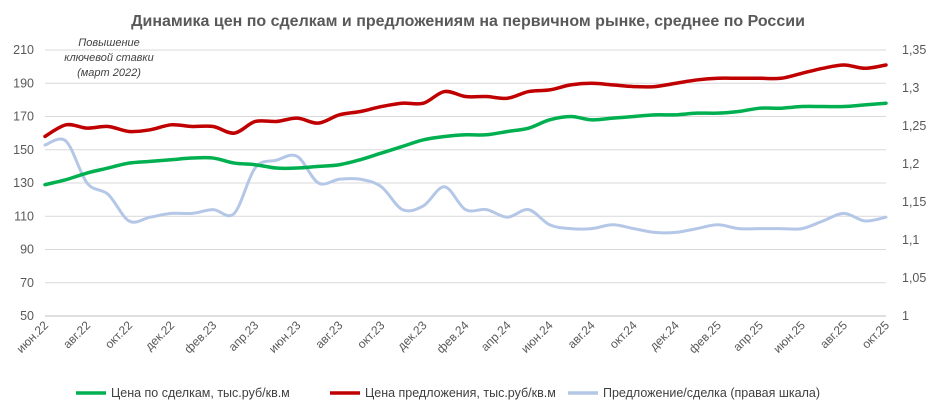 Image resolution: width=936 pixels, height=412 pixels. What do you see at coordinates (623, 334) in the screenshot?
I see `x-tick-label: окт.24` at bounding box center [623, 334].